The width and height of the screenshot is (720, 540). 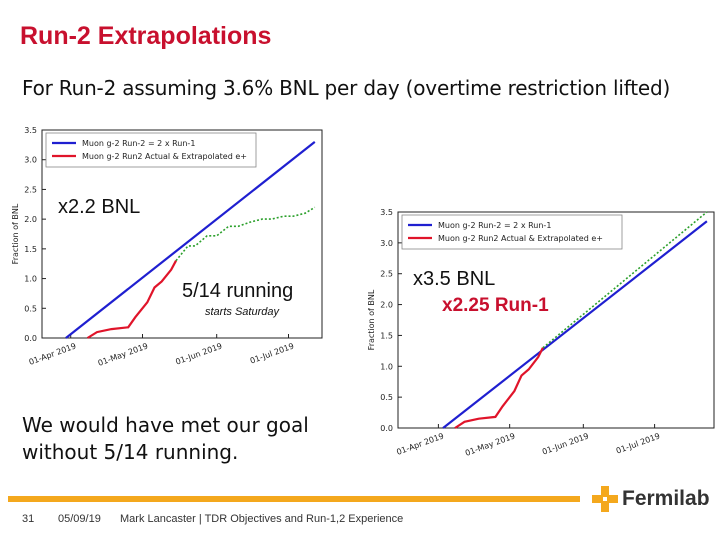 I want to click on slide-title: Run-2 Extrapolations, so click(x=146, y=36).